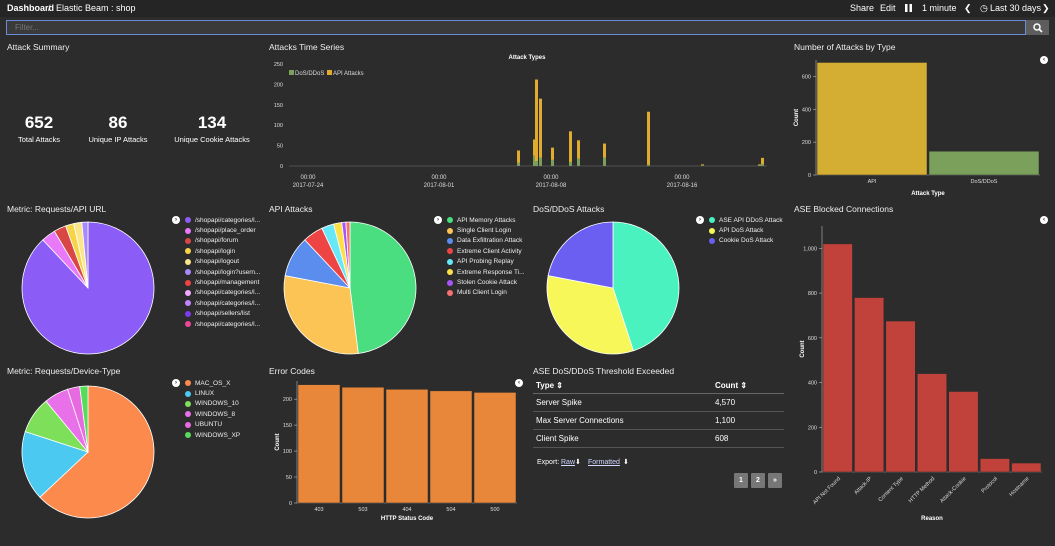  I want to click on legend-item: Multi Client Login, so click(486, 293).